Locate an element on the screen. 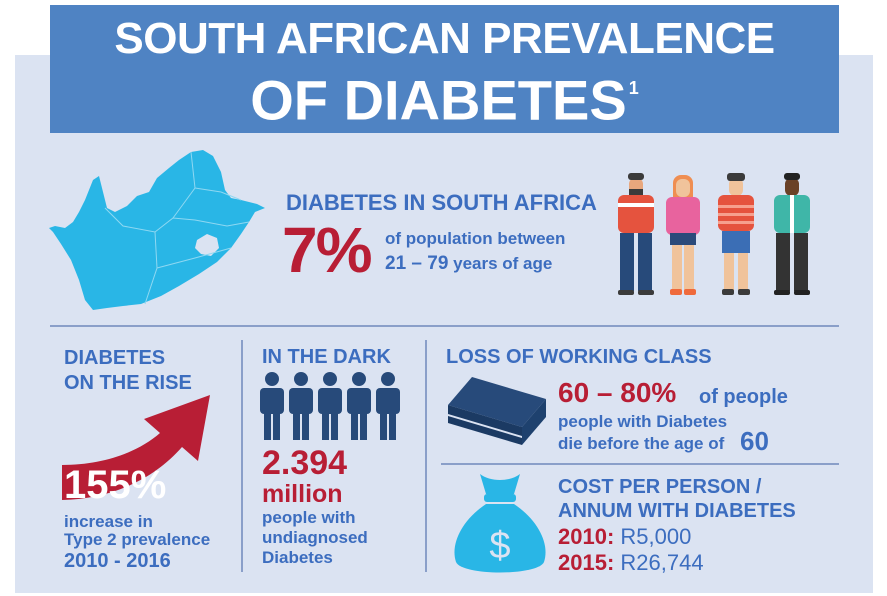 This screenshot has height=596, width=887. south-africa-map-icon is located at coordinates (157, 230).